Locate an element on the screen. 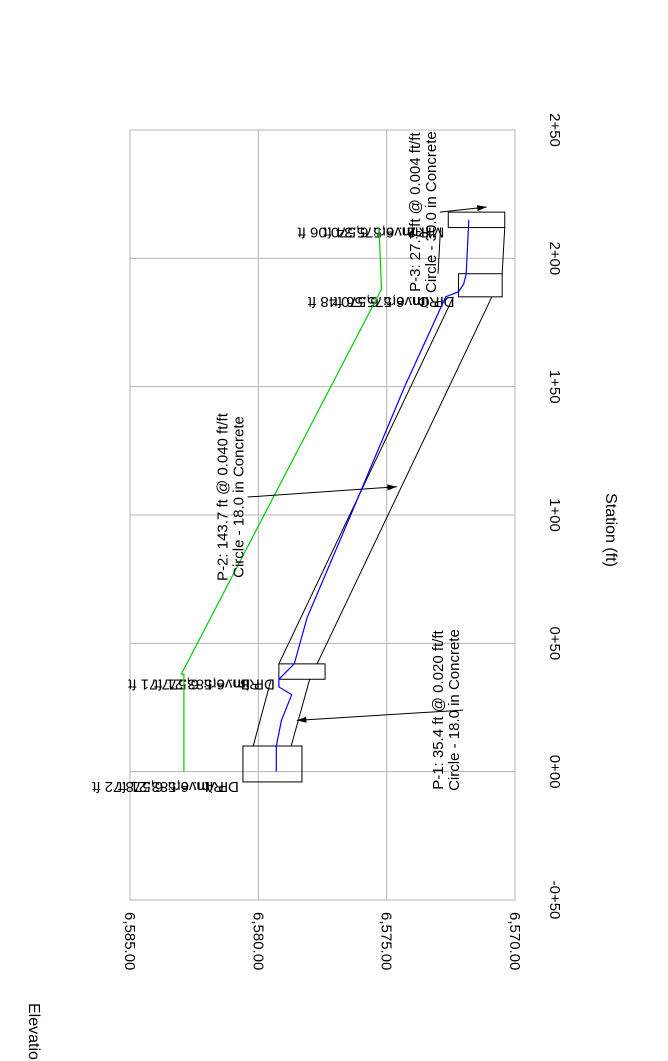 This screenshot has width=668, height=1061. pipe-label-p-1: P-1: 35.4 ft @ 0.020 ft/ft is located at coordinates (438, 709).